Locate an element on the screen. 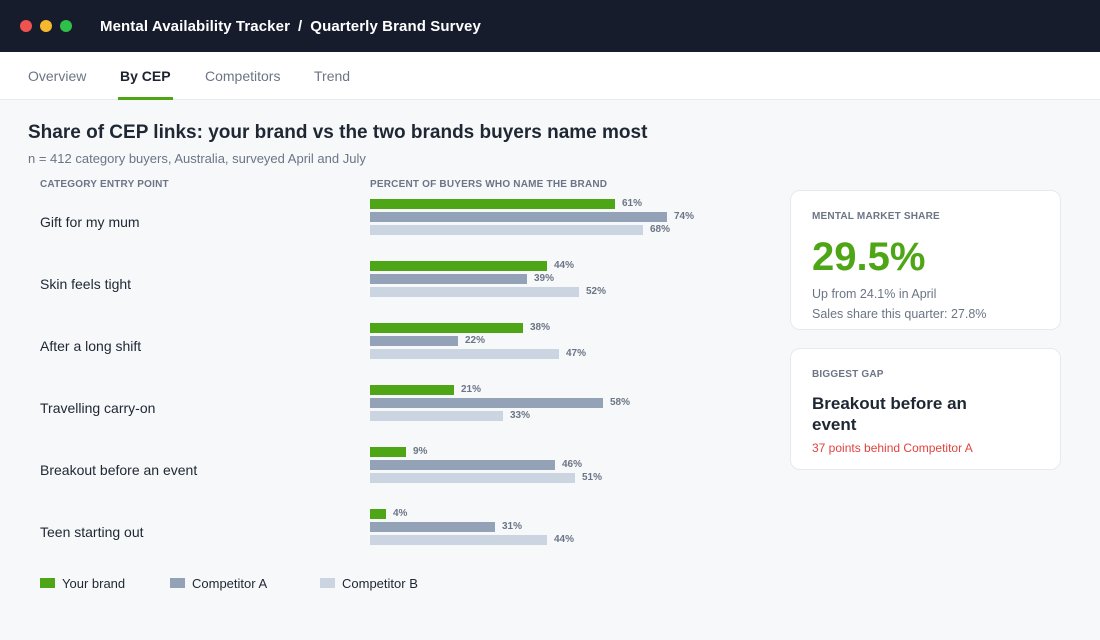  bar-competitor-b-breakout-before-an-event is located at coordinates (472, 478).